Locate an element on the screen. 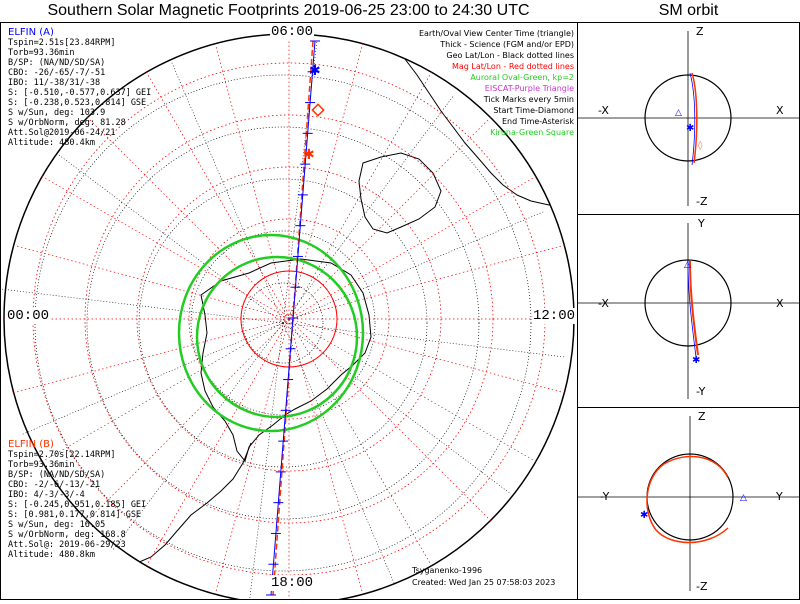 This screenshot has height=604, width=800. info-line: B/SP: (NA/ND/SD/SA) is located at coordinates (57, 63).